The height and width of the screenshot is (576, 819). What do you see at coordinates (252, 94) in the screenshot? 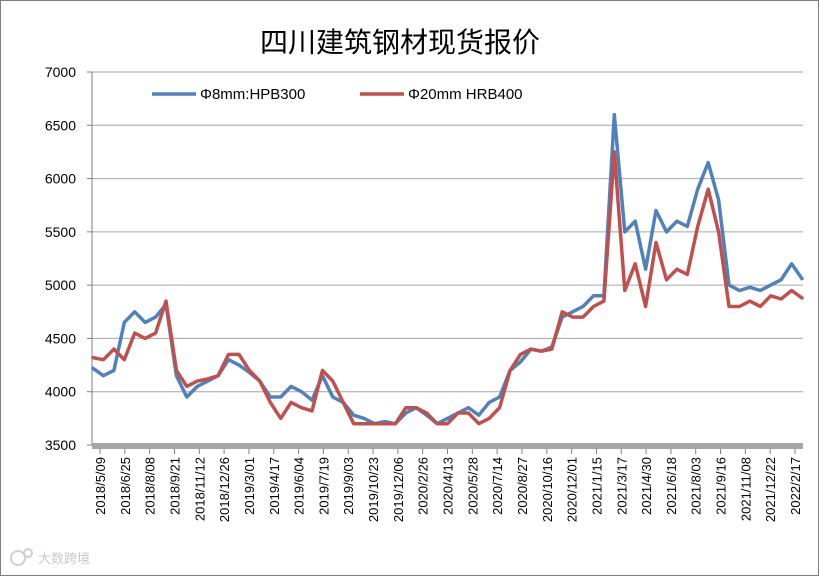
I see `legend-label-1: Φ8mm:HPB300` at bounding box center [252, 94].